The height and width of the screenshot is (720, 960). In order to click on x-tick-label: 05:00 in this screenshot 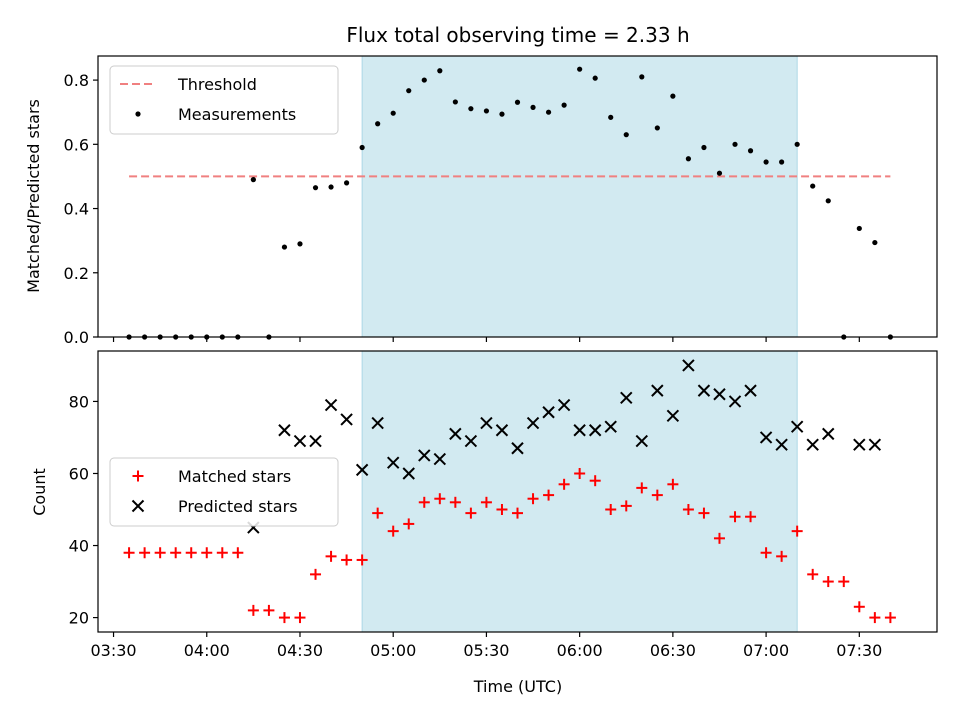, I will do `click(393, 650)`.